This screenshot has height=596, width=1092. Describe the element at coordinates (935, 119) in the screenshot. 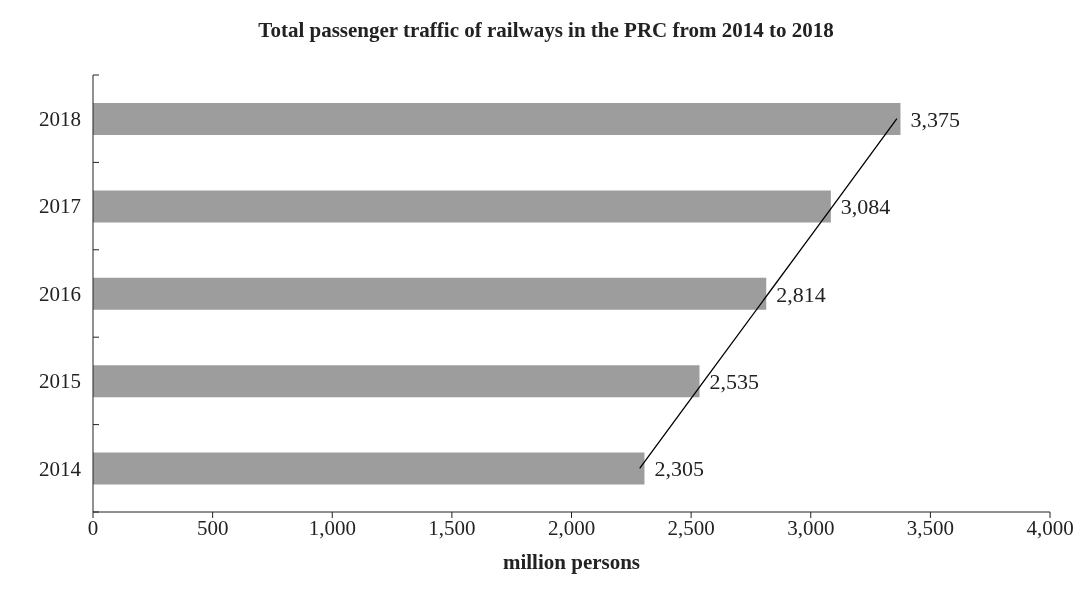

I see `data-label: 3,375` at that location.